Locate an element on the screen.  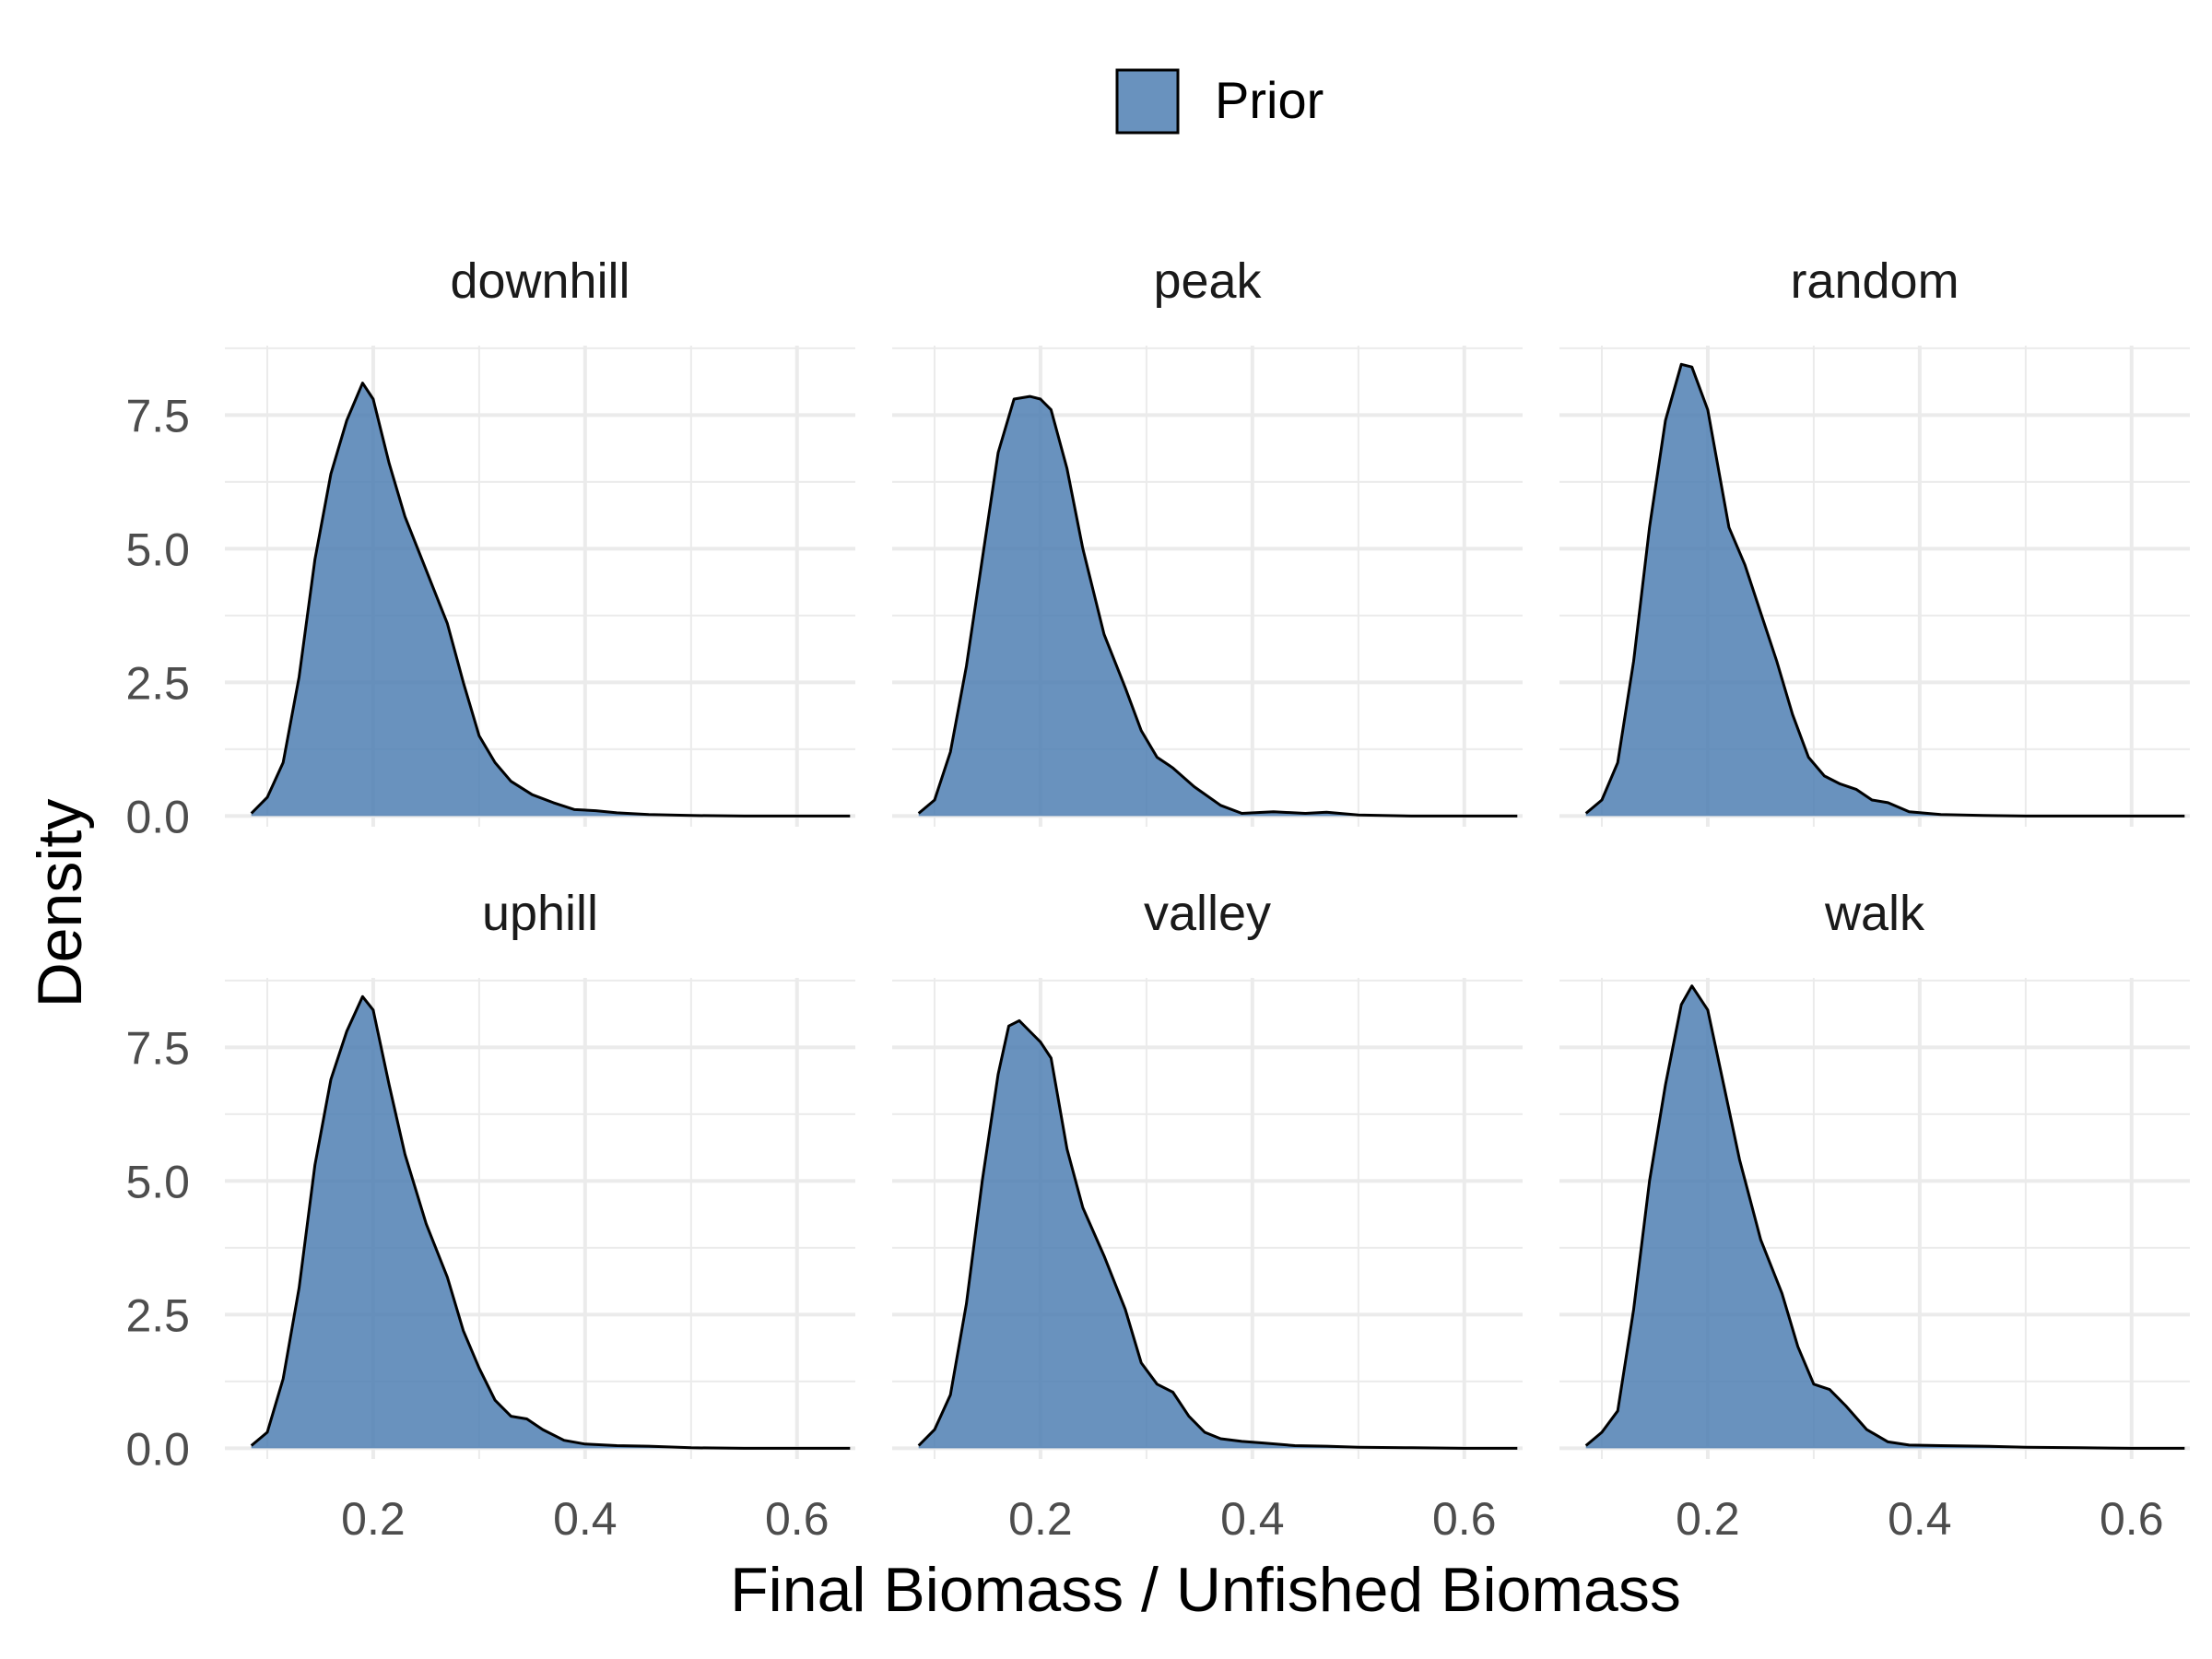
panel-downhill: downhill 0.0 2.5 5.0 7.5 is located at coordinates (490, 547).